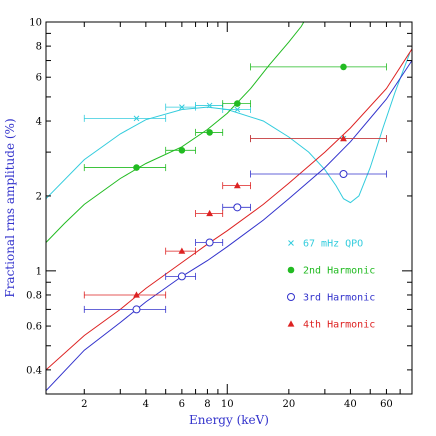 This screenshot has width=436, height=436. I want to click on legend-label: 3rd Harmonic, so click(339, 298).